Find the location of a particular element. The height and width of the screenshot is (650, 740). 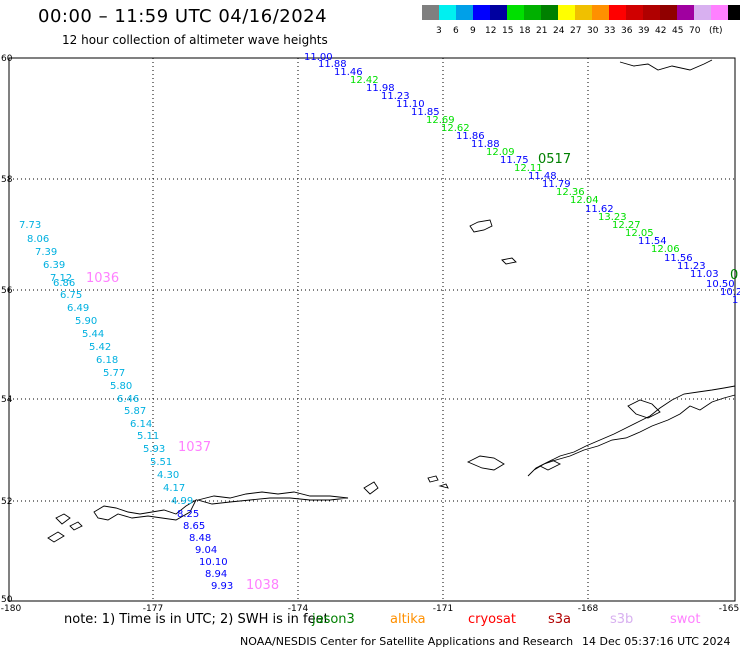

lon-label: -177 is located at coordinates (153, 609).